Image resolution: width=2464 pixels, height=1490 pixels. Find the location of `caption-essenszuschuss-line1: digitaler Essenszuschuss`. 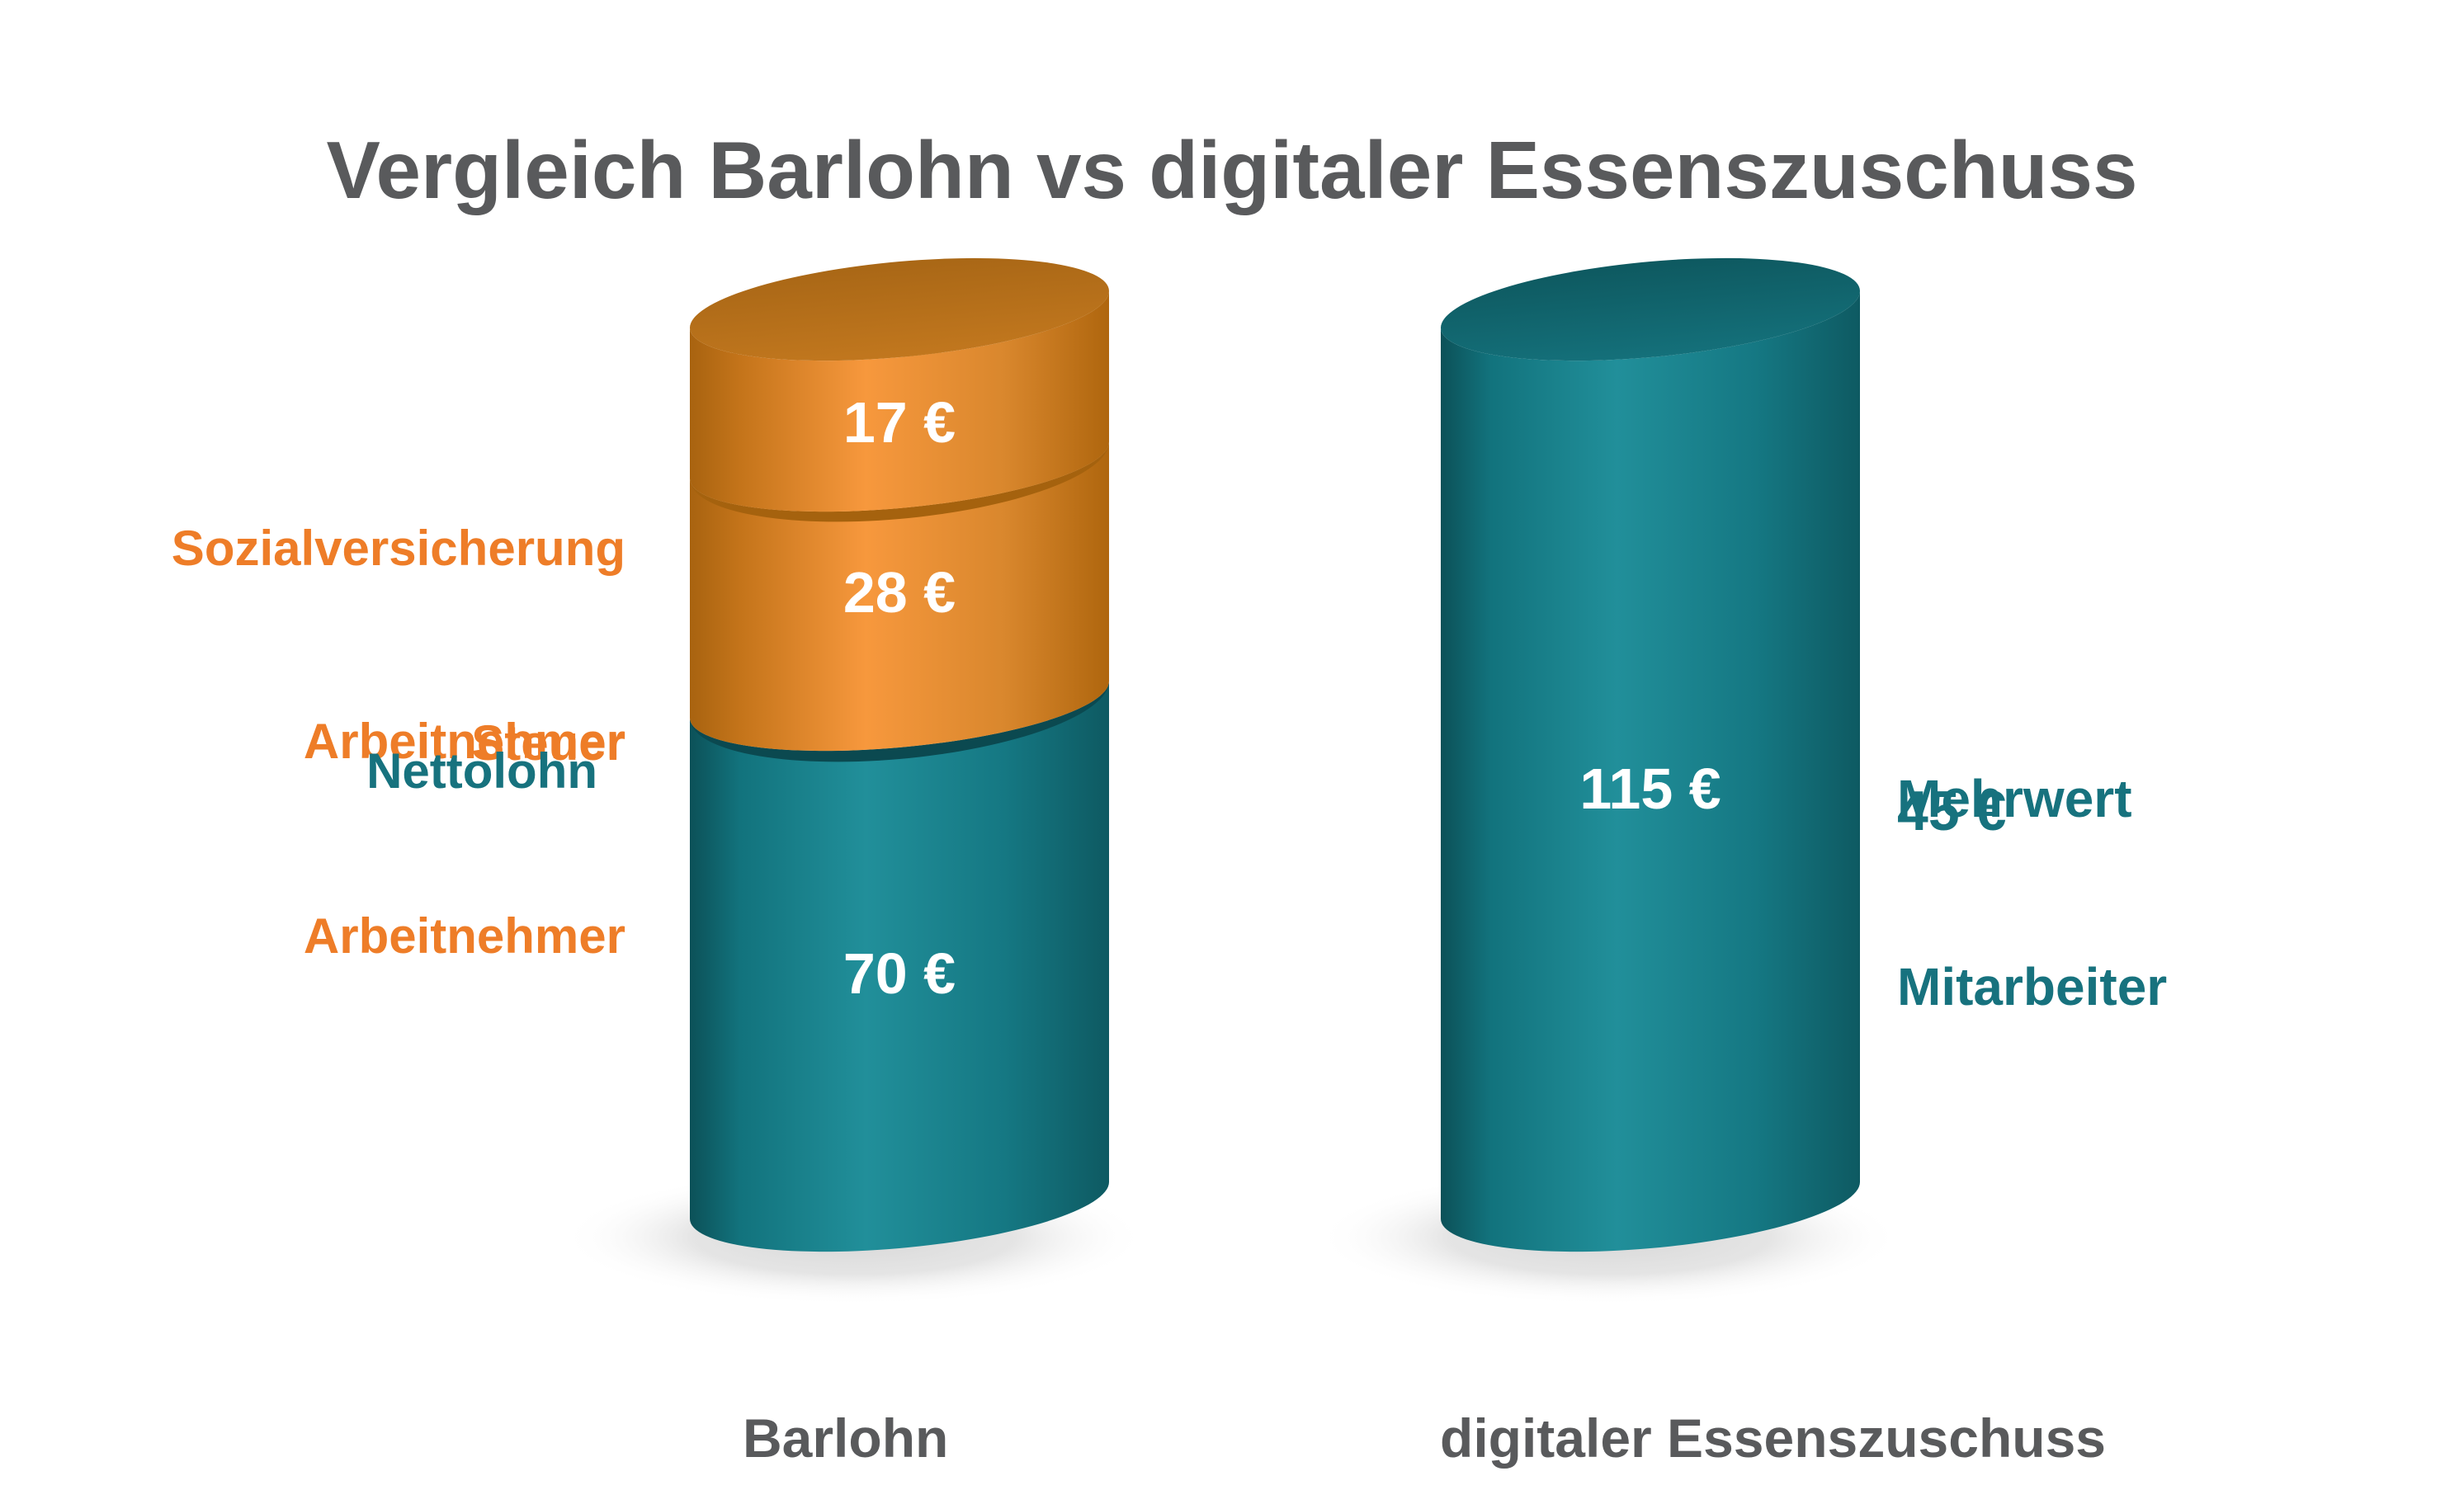

caption-essenszuschuss-line1: digitaler Essenszuschuss is located at coordinates (1773, 1438).